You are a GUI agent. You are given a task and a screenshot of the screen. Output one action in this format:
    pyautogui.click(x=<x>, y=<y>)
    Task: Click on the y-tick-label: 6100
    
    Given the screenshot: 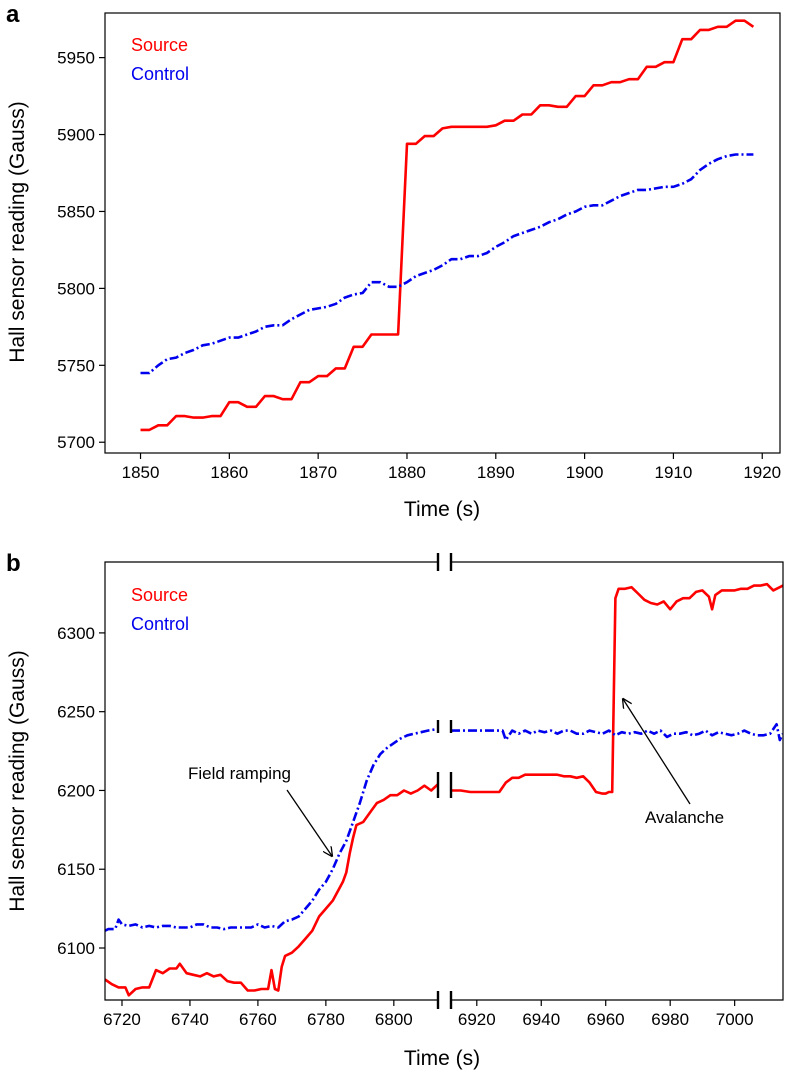 What is the action you would take?
    pyautogui.click(x=76, y=948)
    